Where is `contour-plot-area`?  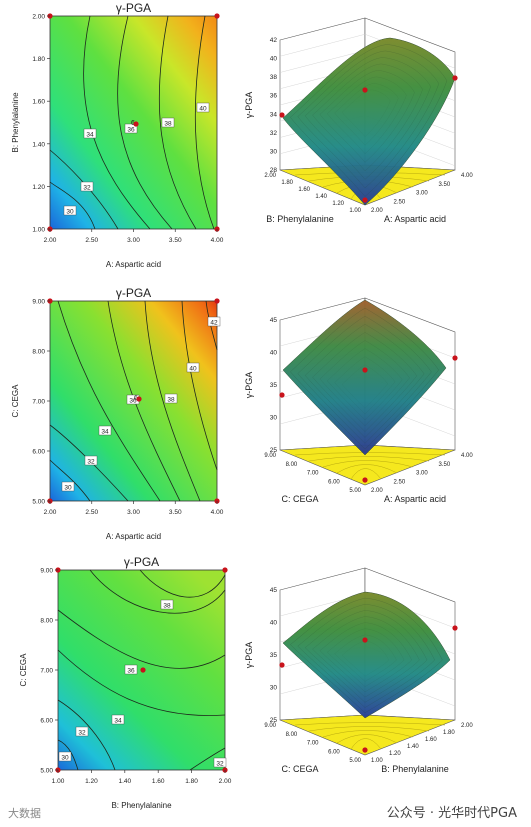 contour-plot-area is located at coordinates (133, 122).